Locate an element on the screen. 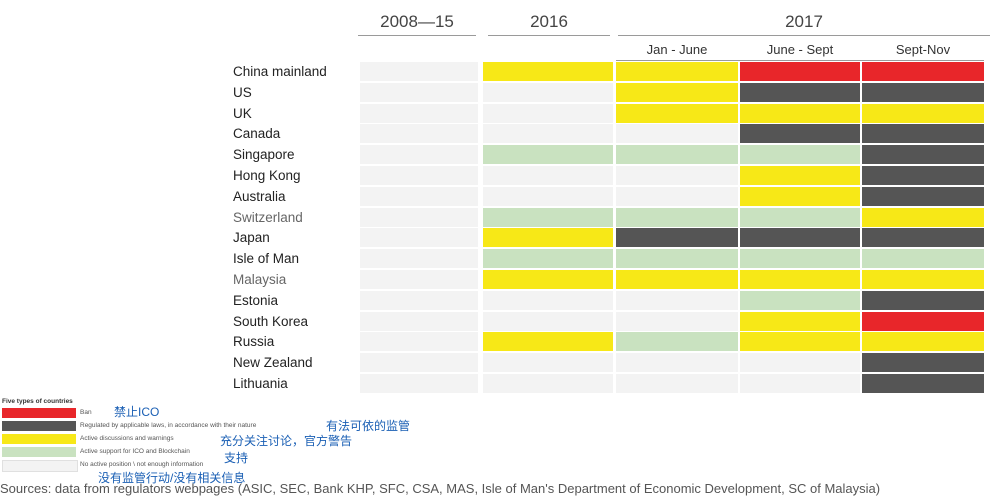 The height and width of the screenshot is (504, 992). legend-label-ban: Ban is located at coordinates (86, 412).